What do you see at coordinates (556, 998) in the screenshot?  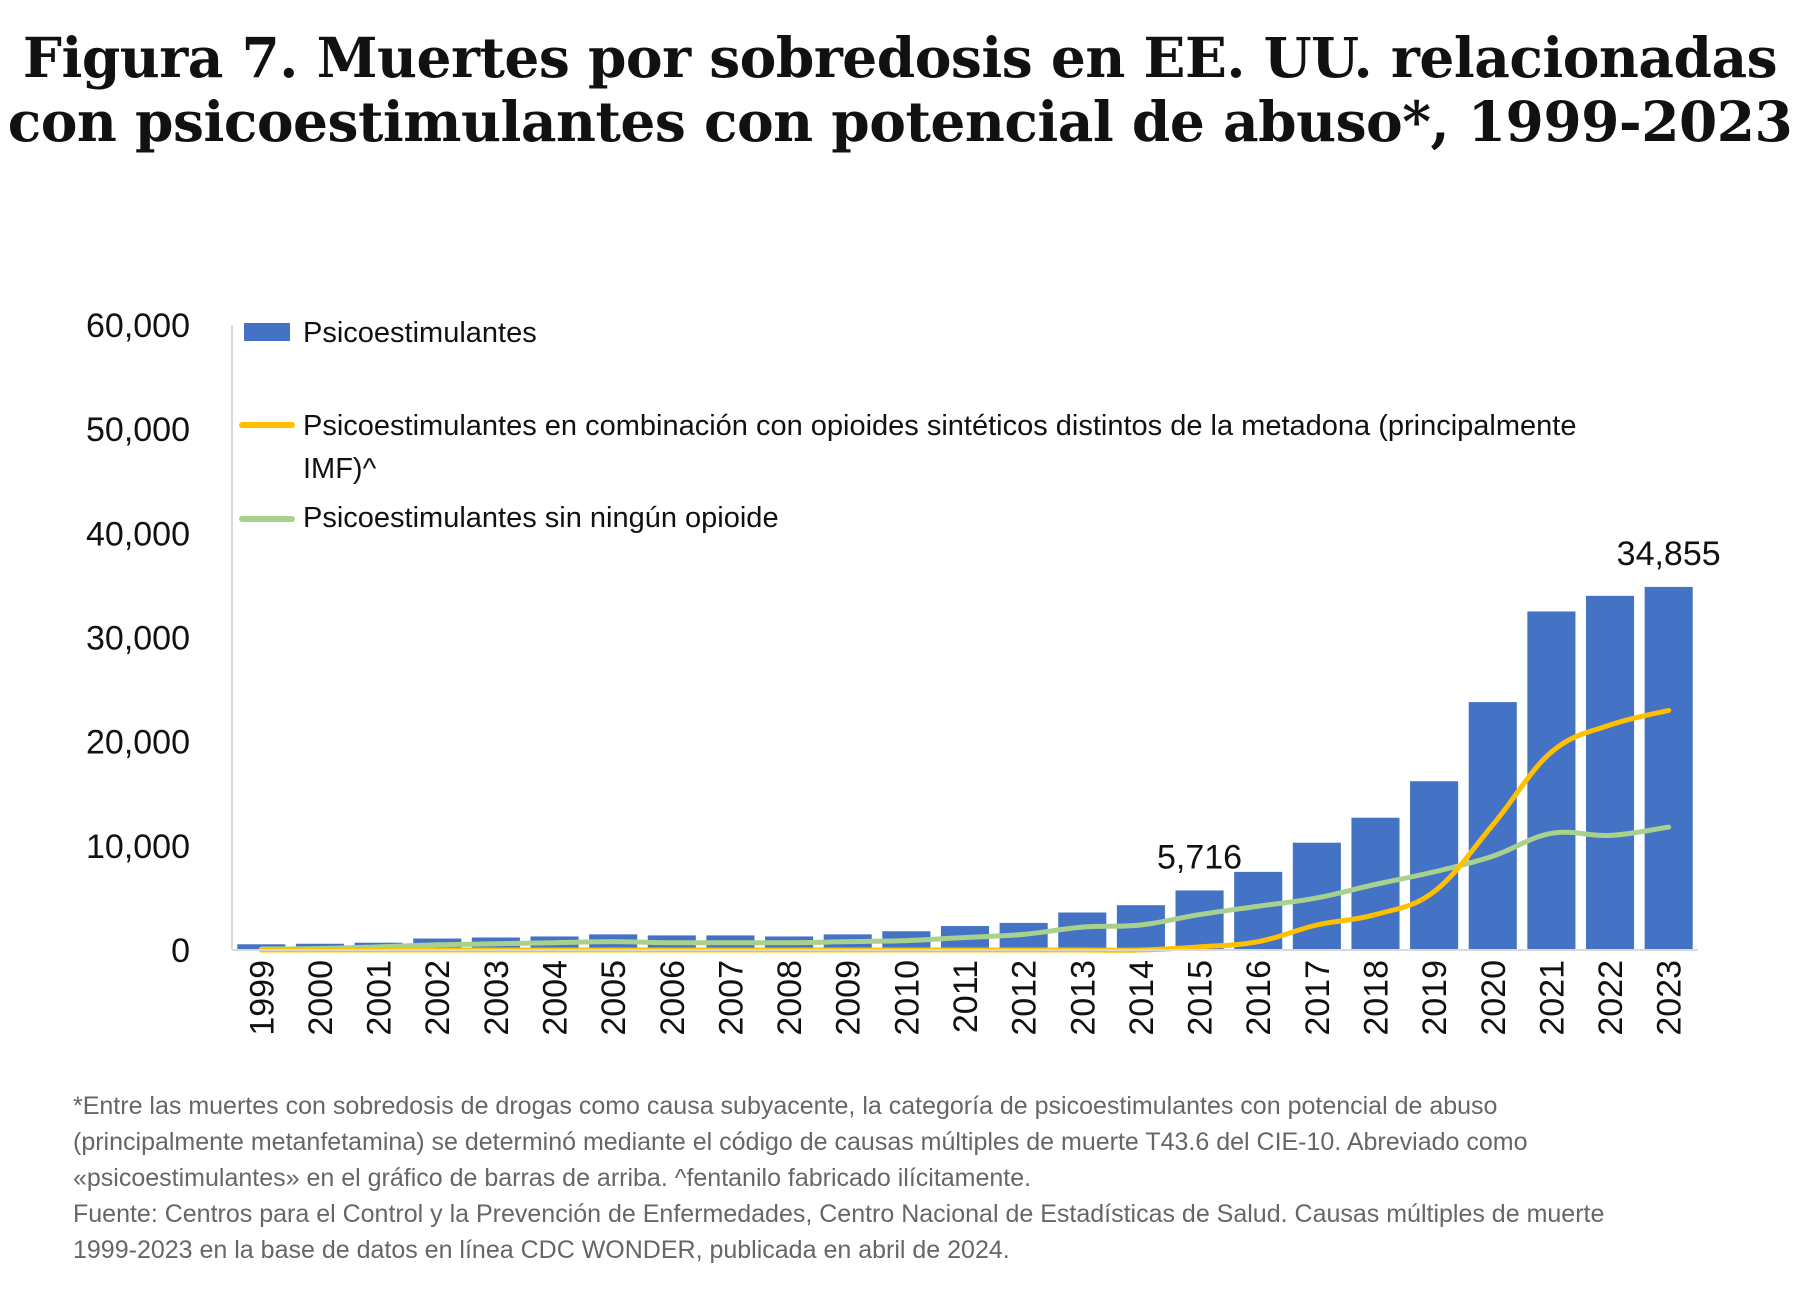 I see `x-tick-label: 2004` at bounding box center [556, 998].